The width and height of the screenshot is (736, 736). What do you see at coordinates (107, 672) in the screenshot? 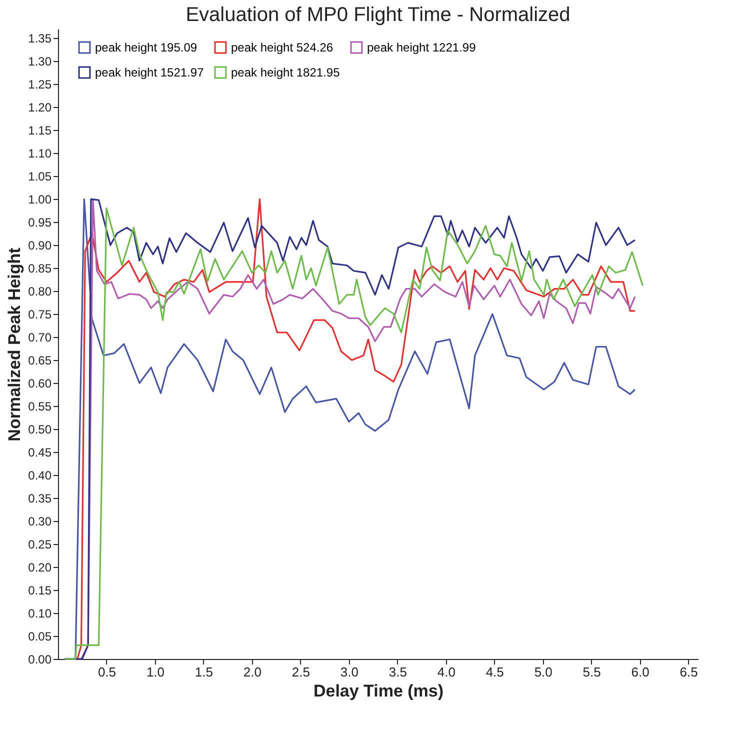
I see `x-tick-label: 0.5` at bounding box center [107, 672].